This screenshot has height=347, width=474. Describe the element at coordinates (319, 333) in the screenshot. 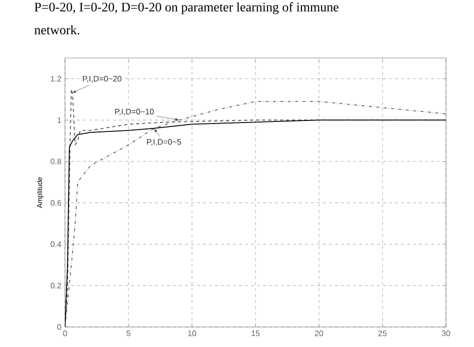

I see `x-tick-label: 20` at that location.